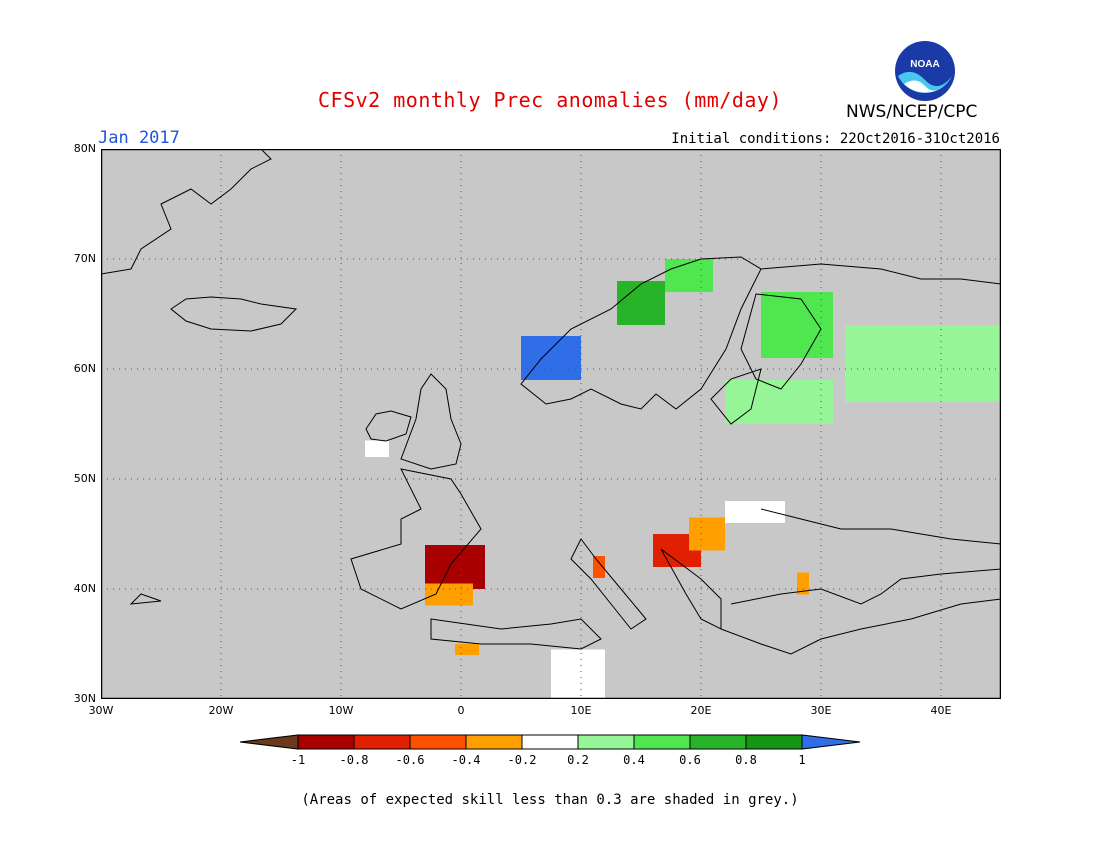 The width and height of the screenshot is (1100, 850). What do you see at coordinates (298, 760) in the screenshot?
I see `legend-tick-label: -1` at bounding box center [298, 760].